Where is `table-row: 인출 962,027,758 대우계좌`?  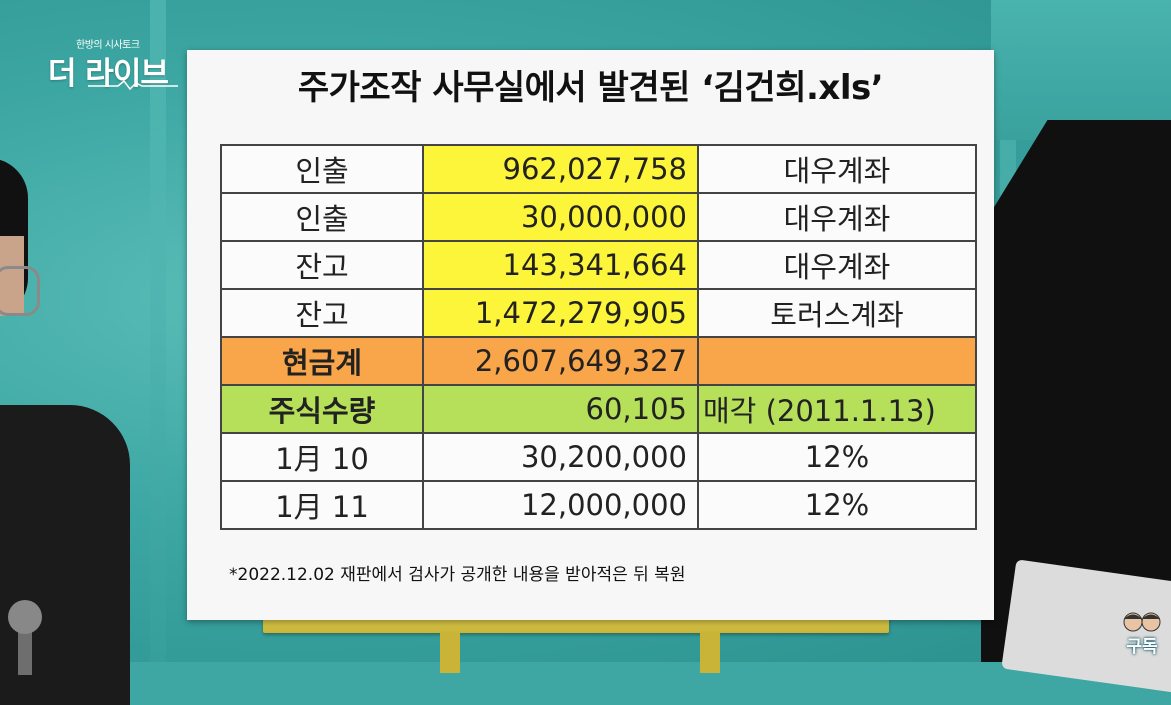 table-row: 인출 962,027,758 대우계좌 is located at coordinates (598, 169).